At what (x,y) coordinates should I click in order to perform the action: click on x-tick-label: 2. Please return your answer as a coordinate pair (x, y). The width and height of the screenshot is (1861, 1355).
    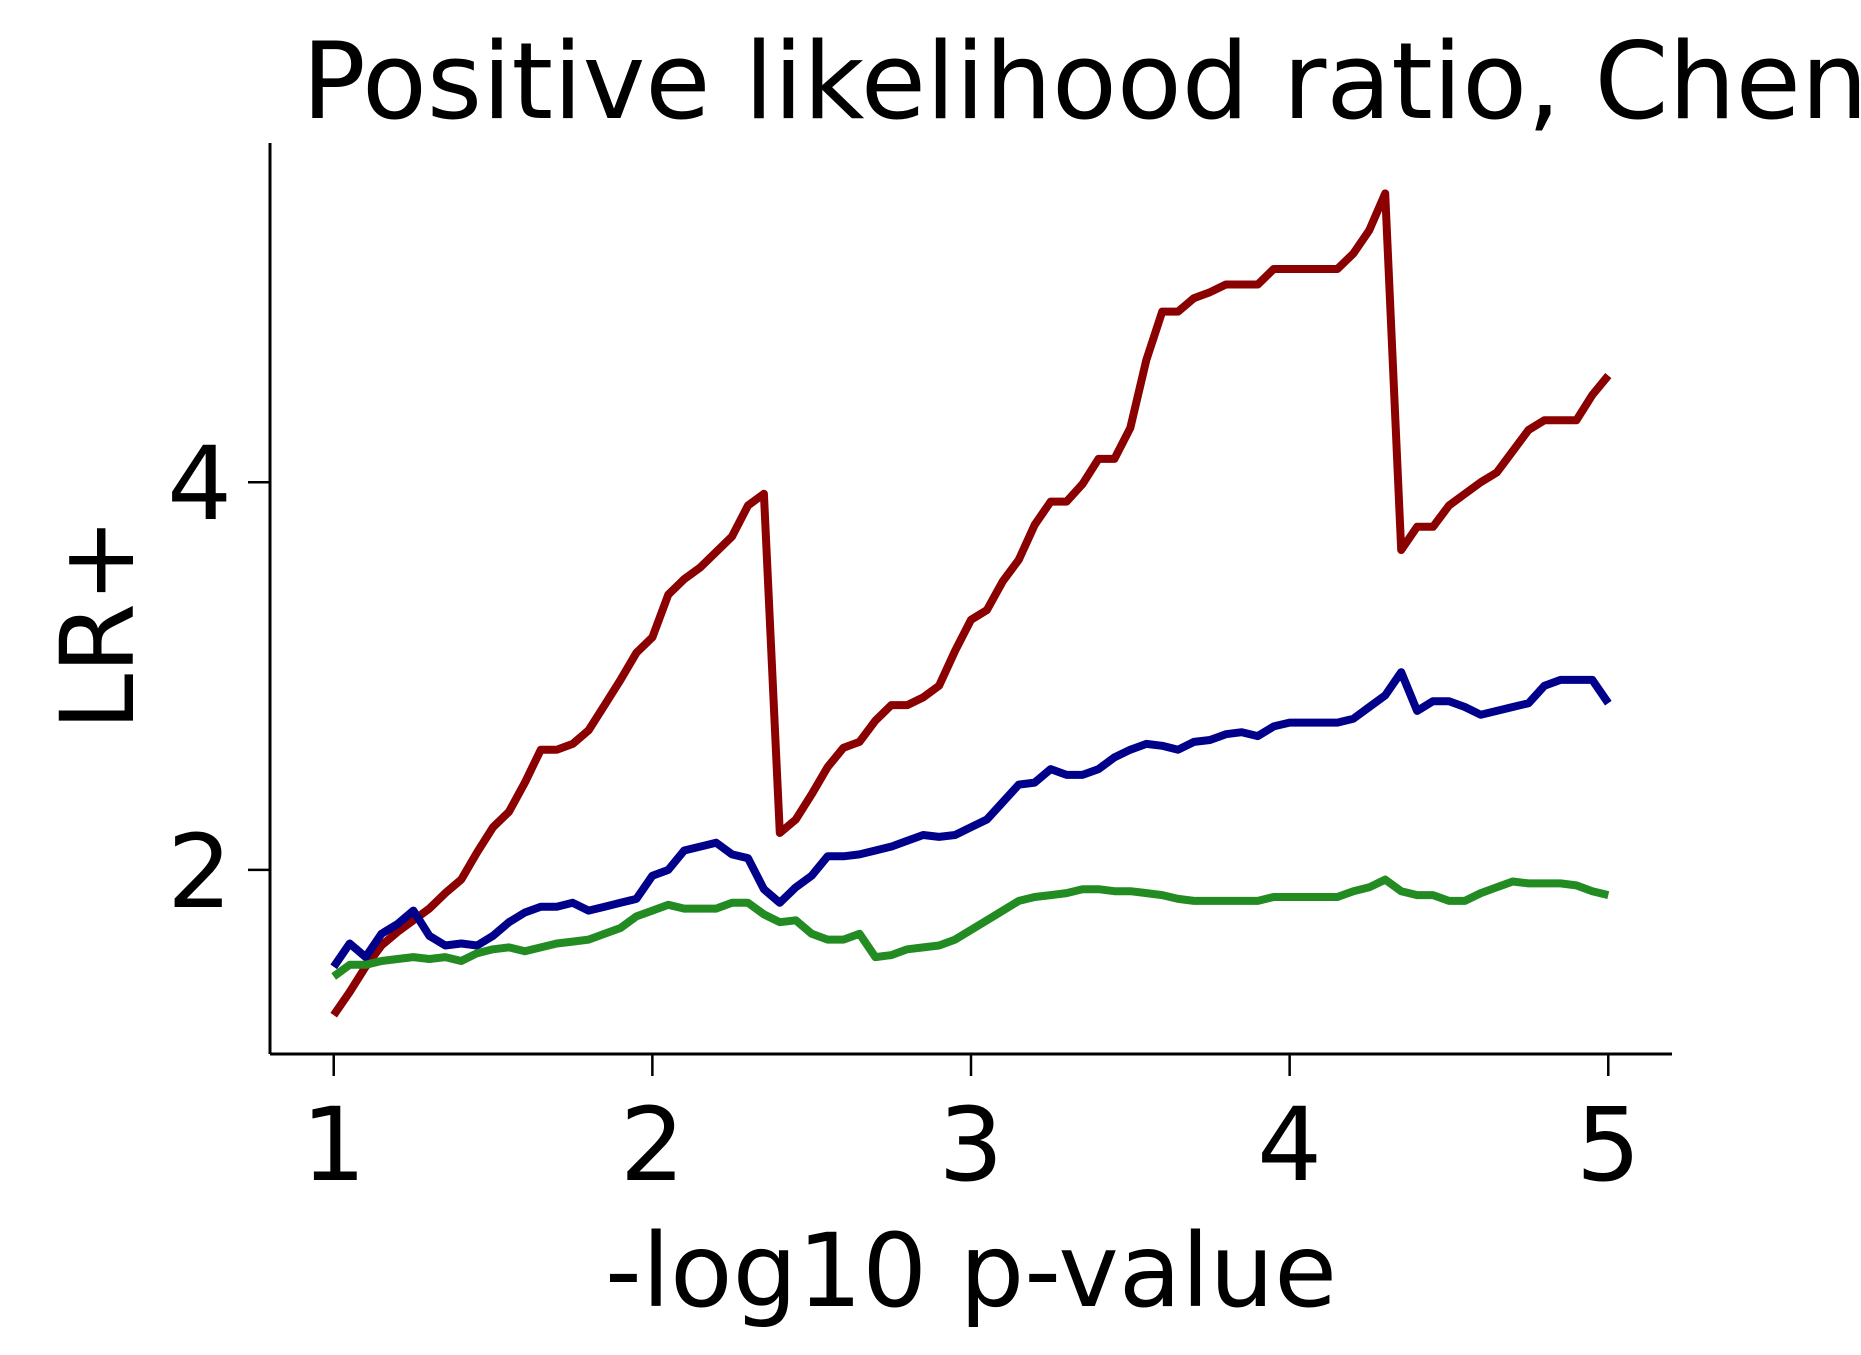
    Looking at the image, I should click on (652, 1145).